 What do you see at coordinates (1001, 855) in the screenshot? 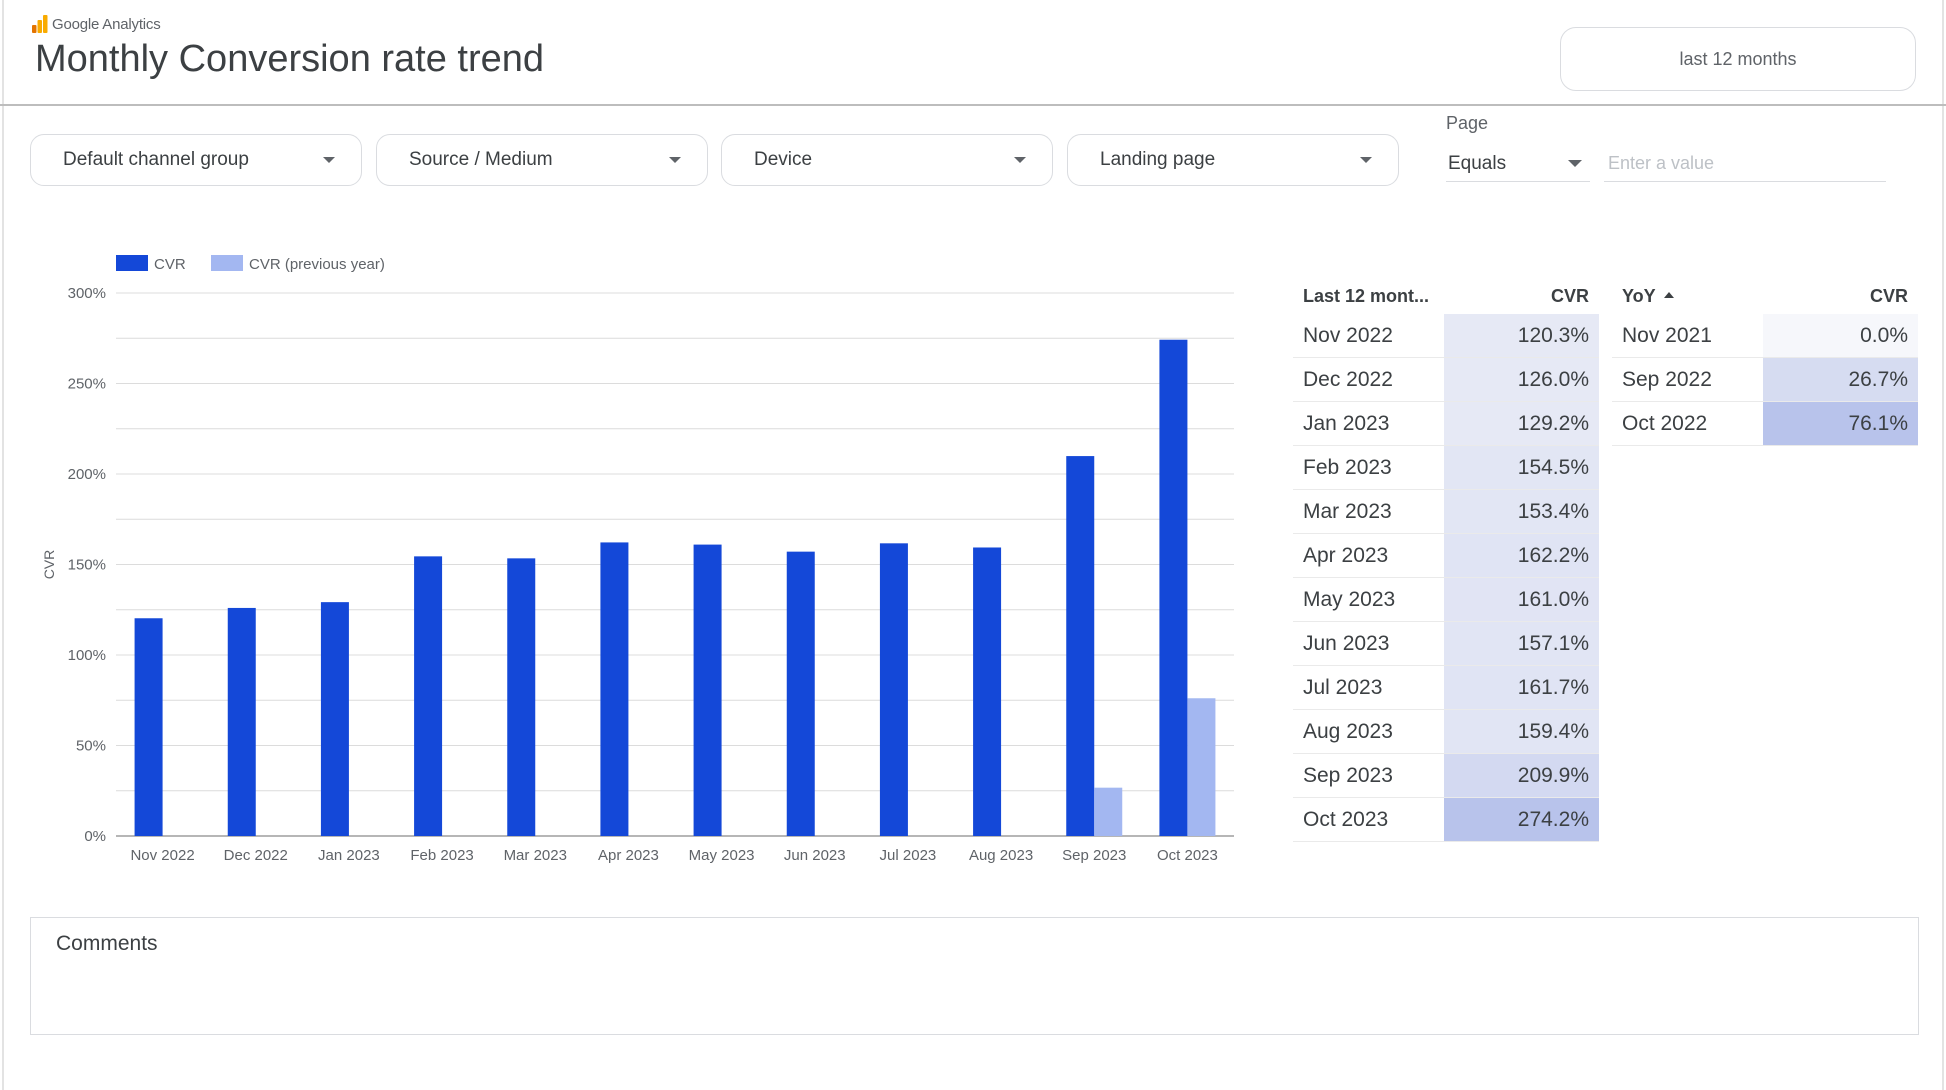
I see `x-tick-label: Aug 2023` at bounding box center [1001, 855].